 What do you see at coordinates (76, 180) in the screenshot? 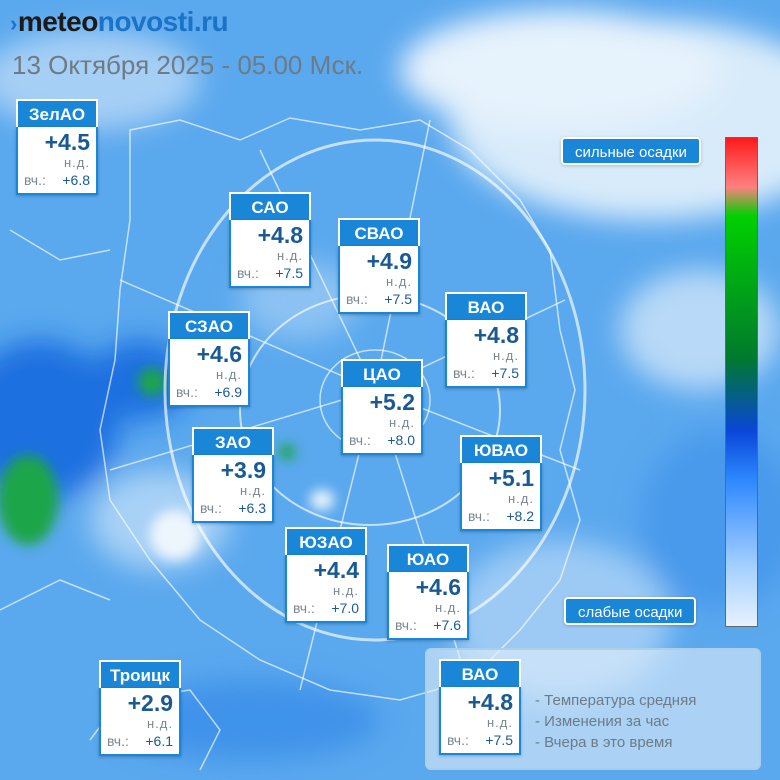
I see `yesterday-temperature: +6.8` at bounding box center [76, 180].